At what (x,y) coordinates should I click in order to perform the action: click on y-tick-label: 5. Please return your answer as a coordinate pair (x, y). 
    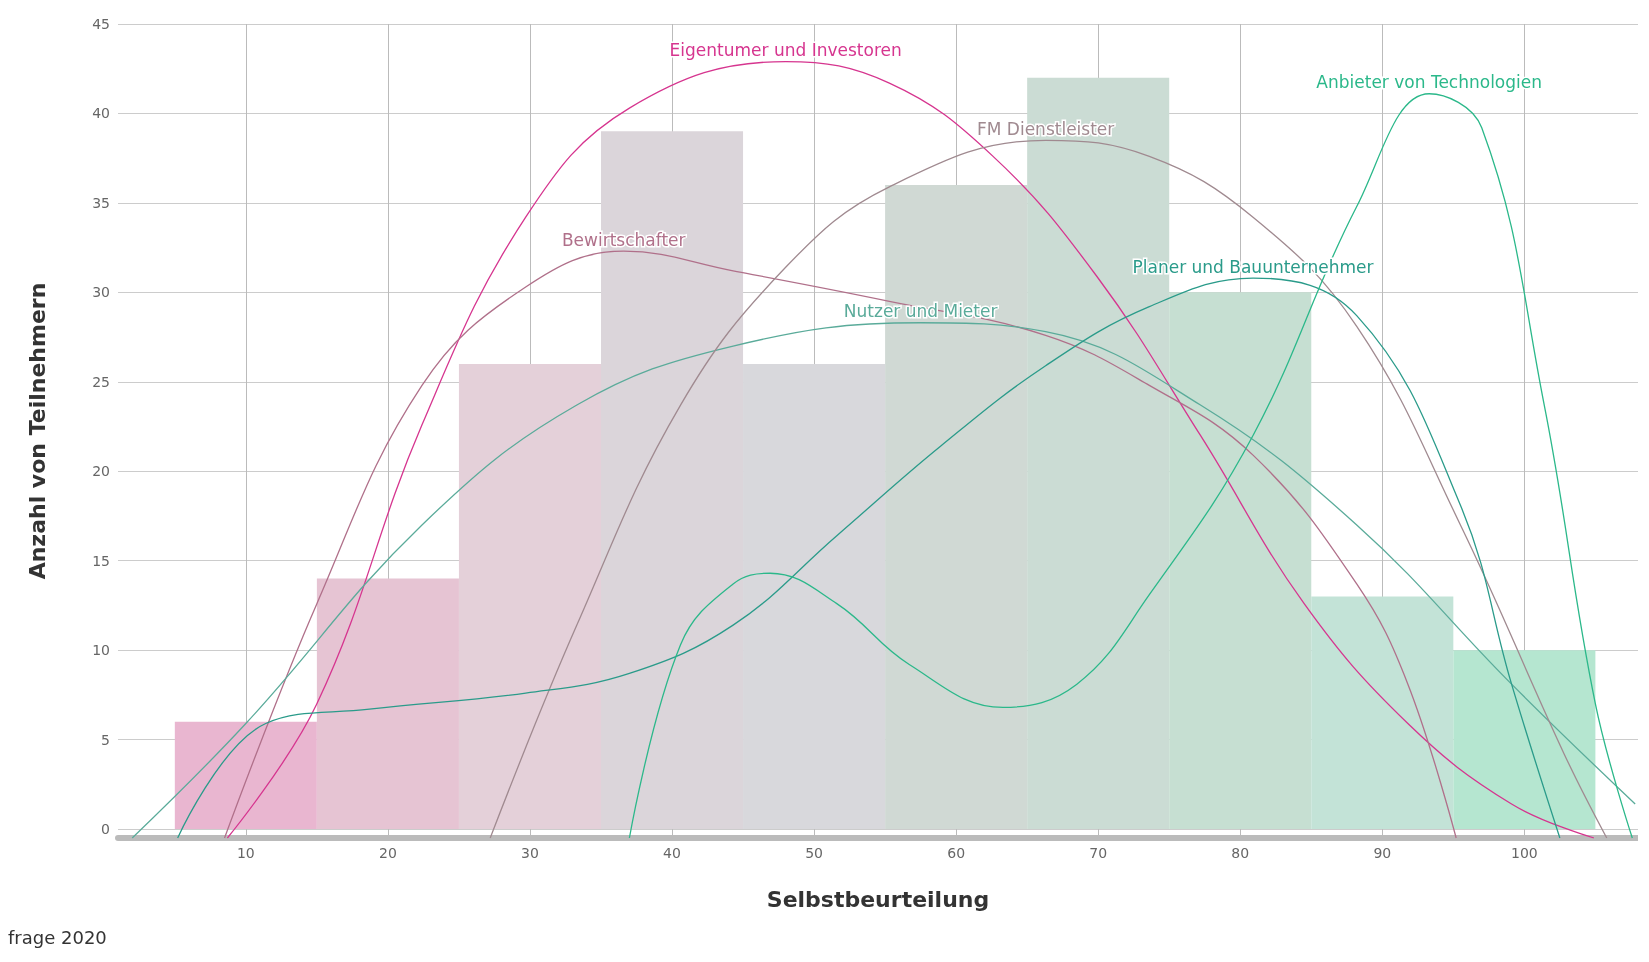
    Looking at the image, I should click on (105, 739).